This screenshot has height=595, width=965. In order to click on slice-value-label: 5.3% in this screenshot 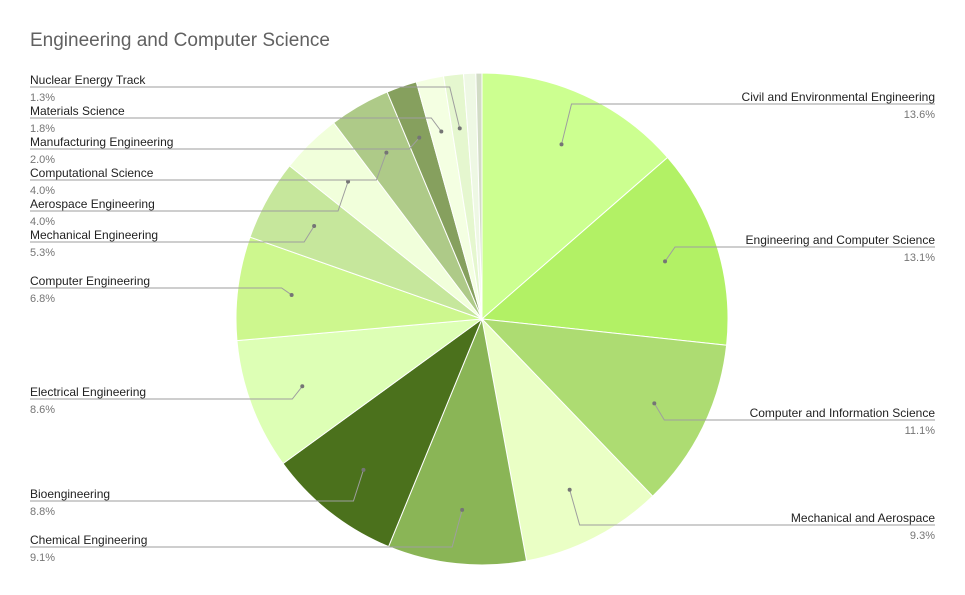, I will do `click(42, 253)`.